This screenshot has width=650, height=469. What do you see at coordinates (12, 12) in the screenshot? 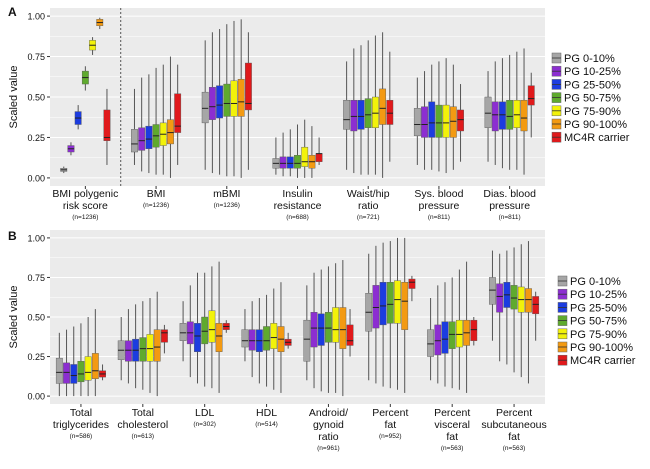
I see `panel-letter: A` at bounding box center [12, 12].